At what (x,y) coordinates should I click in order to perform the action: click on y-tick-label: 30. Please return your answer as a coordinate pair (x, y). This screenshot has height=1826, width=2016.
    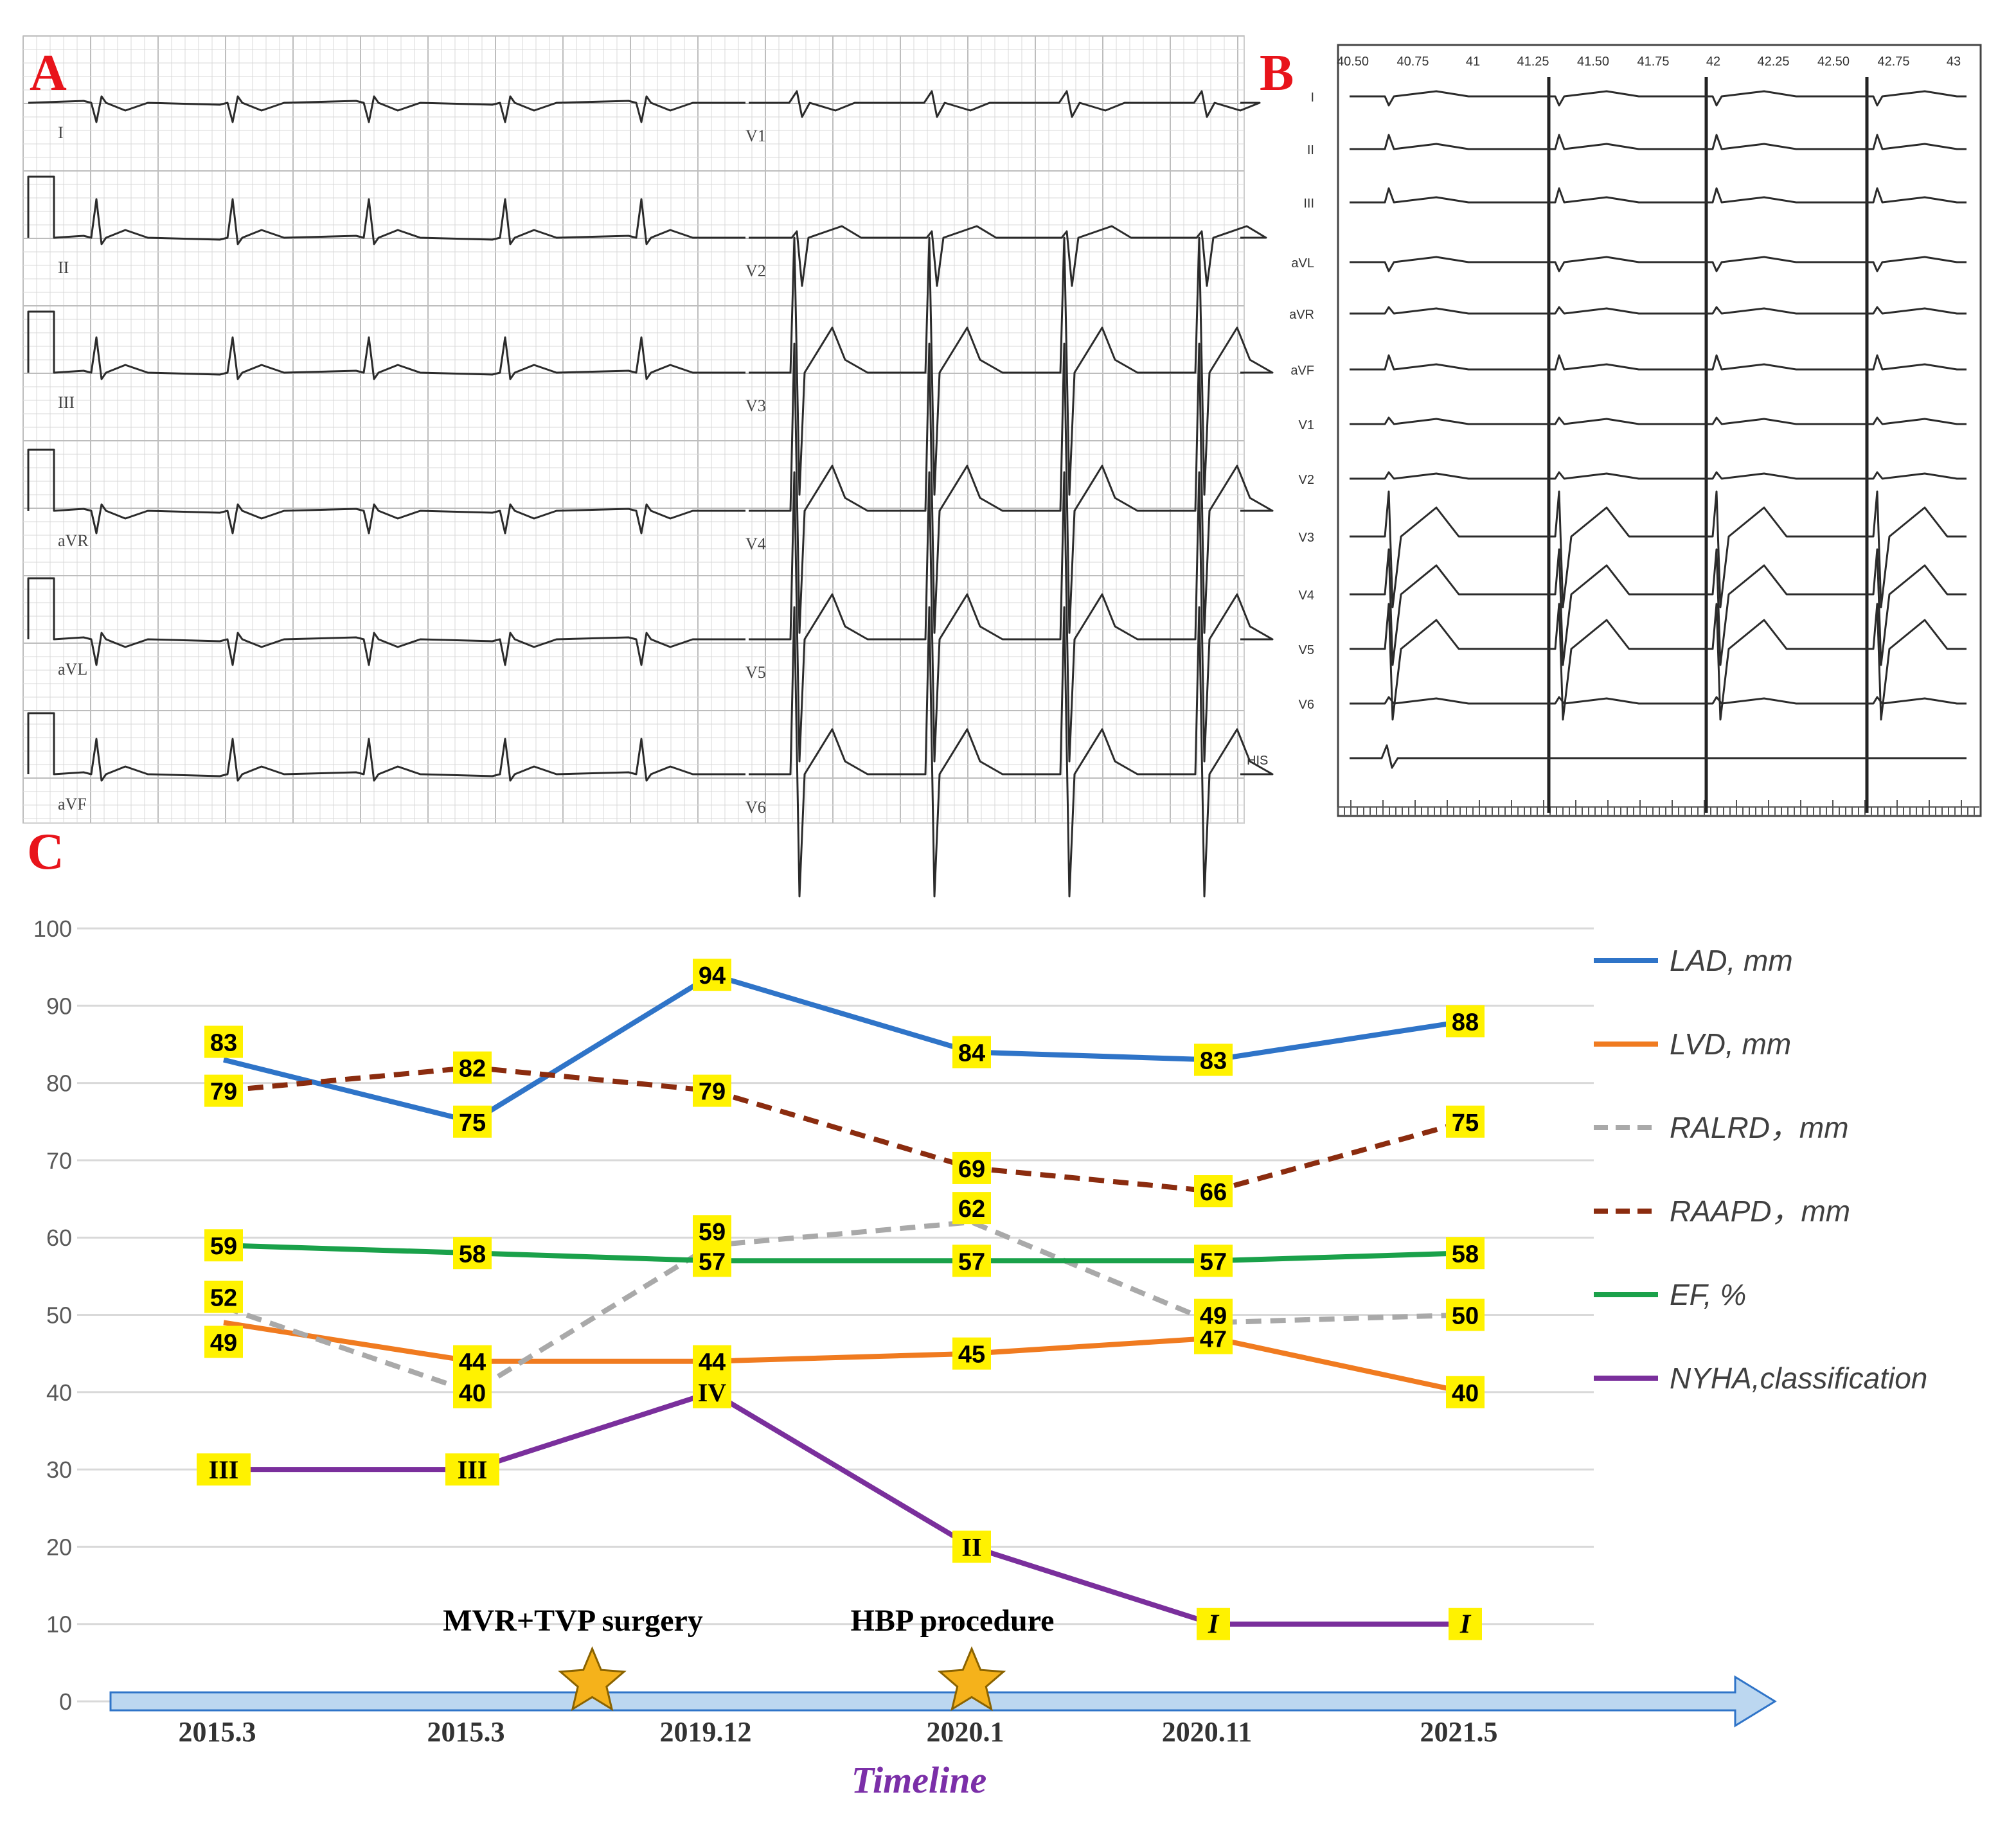
    Looking at the image, I should click on (59, 1470).